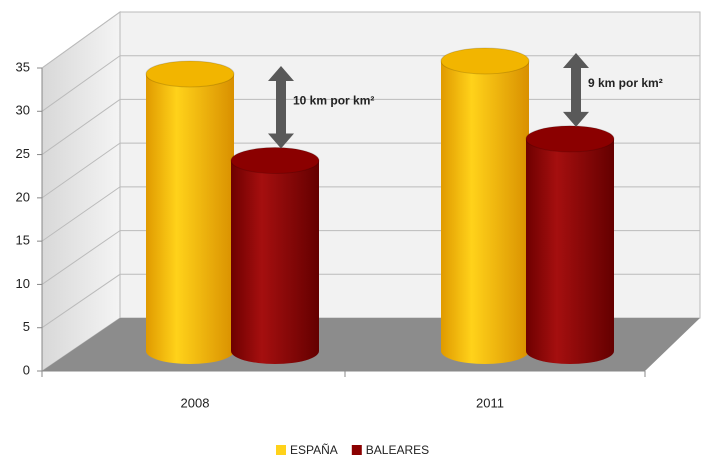 Image resolution: width=709 pixels, height=459 pixels. I want to click on side-wall, so click(81, 191).